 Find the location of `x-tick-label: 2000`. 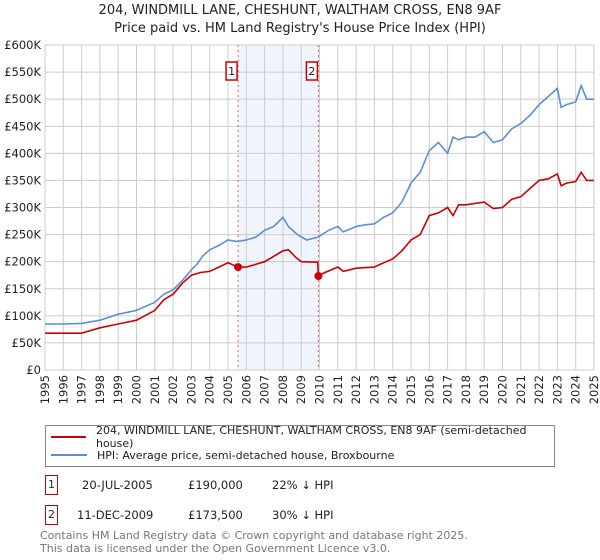

x-tick-label: 2000 is located at coordinates (137, 389).